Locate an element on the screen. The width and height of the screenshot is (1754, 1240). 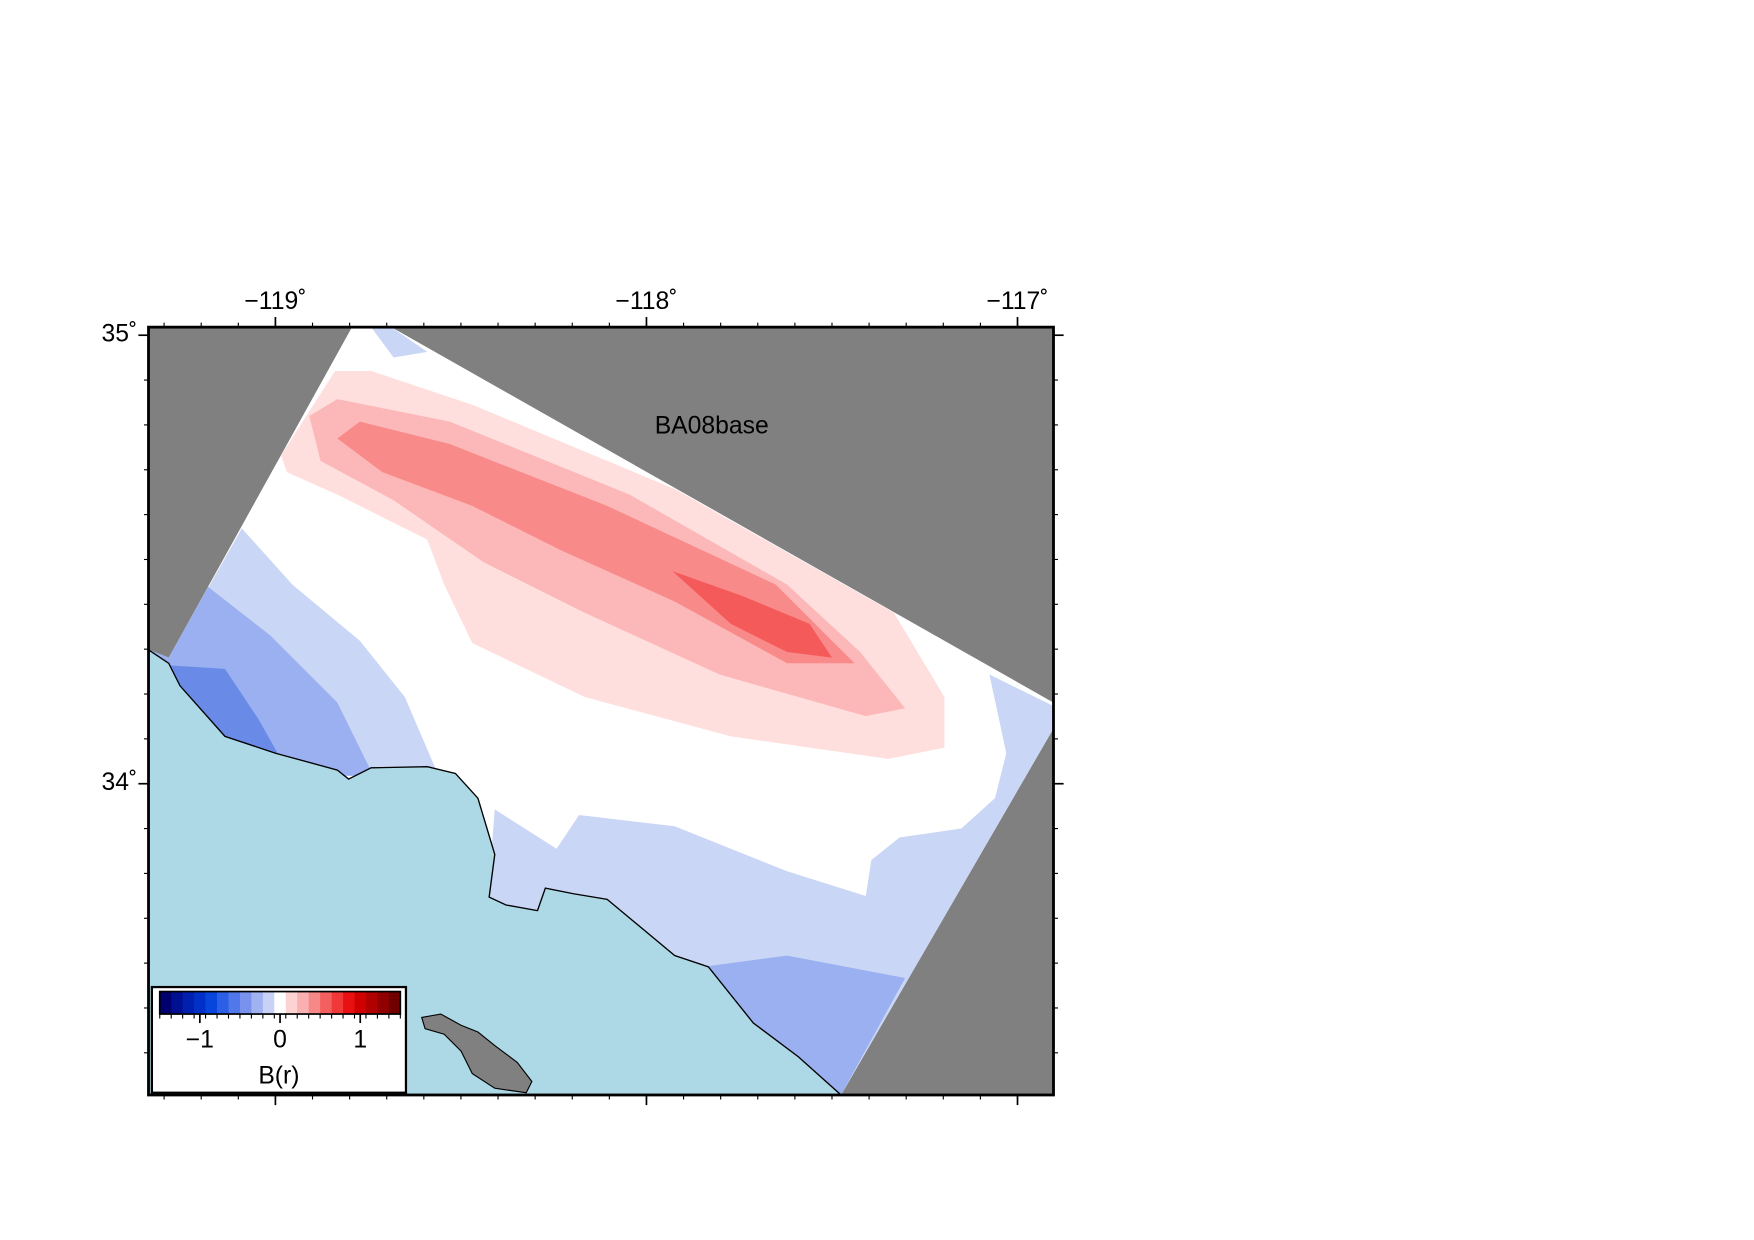
map-title: BA08base is located at coordinates (712, 426).